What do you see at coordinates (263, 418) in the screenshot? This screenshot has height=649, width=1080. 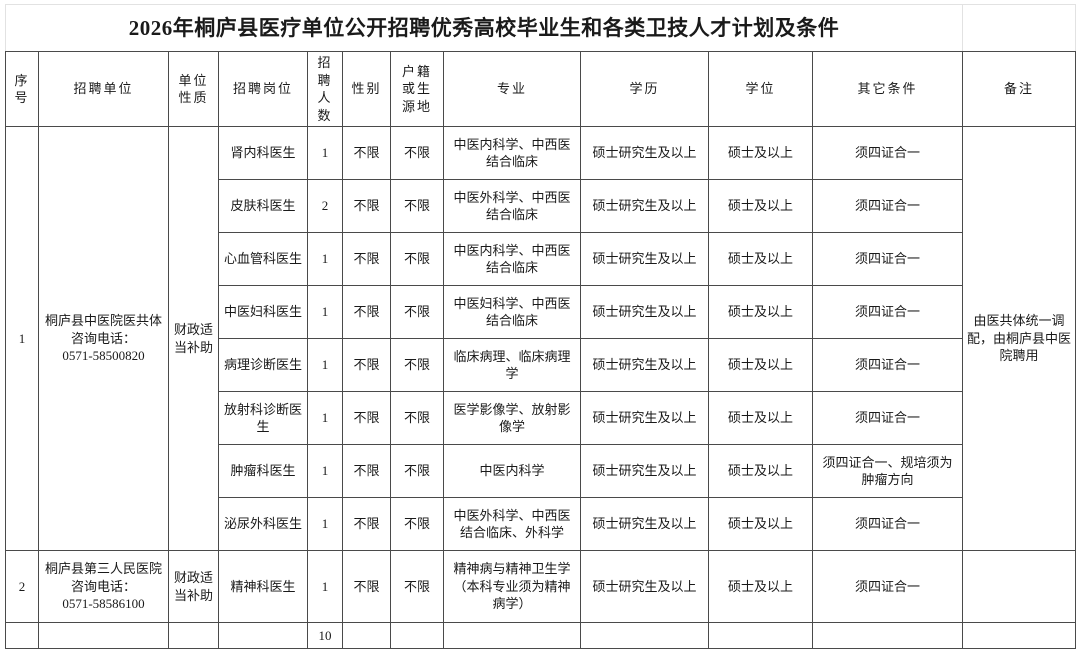 I see `cell-position: 放射科诊断医生` at bounding box center [263, 418].